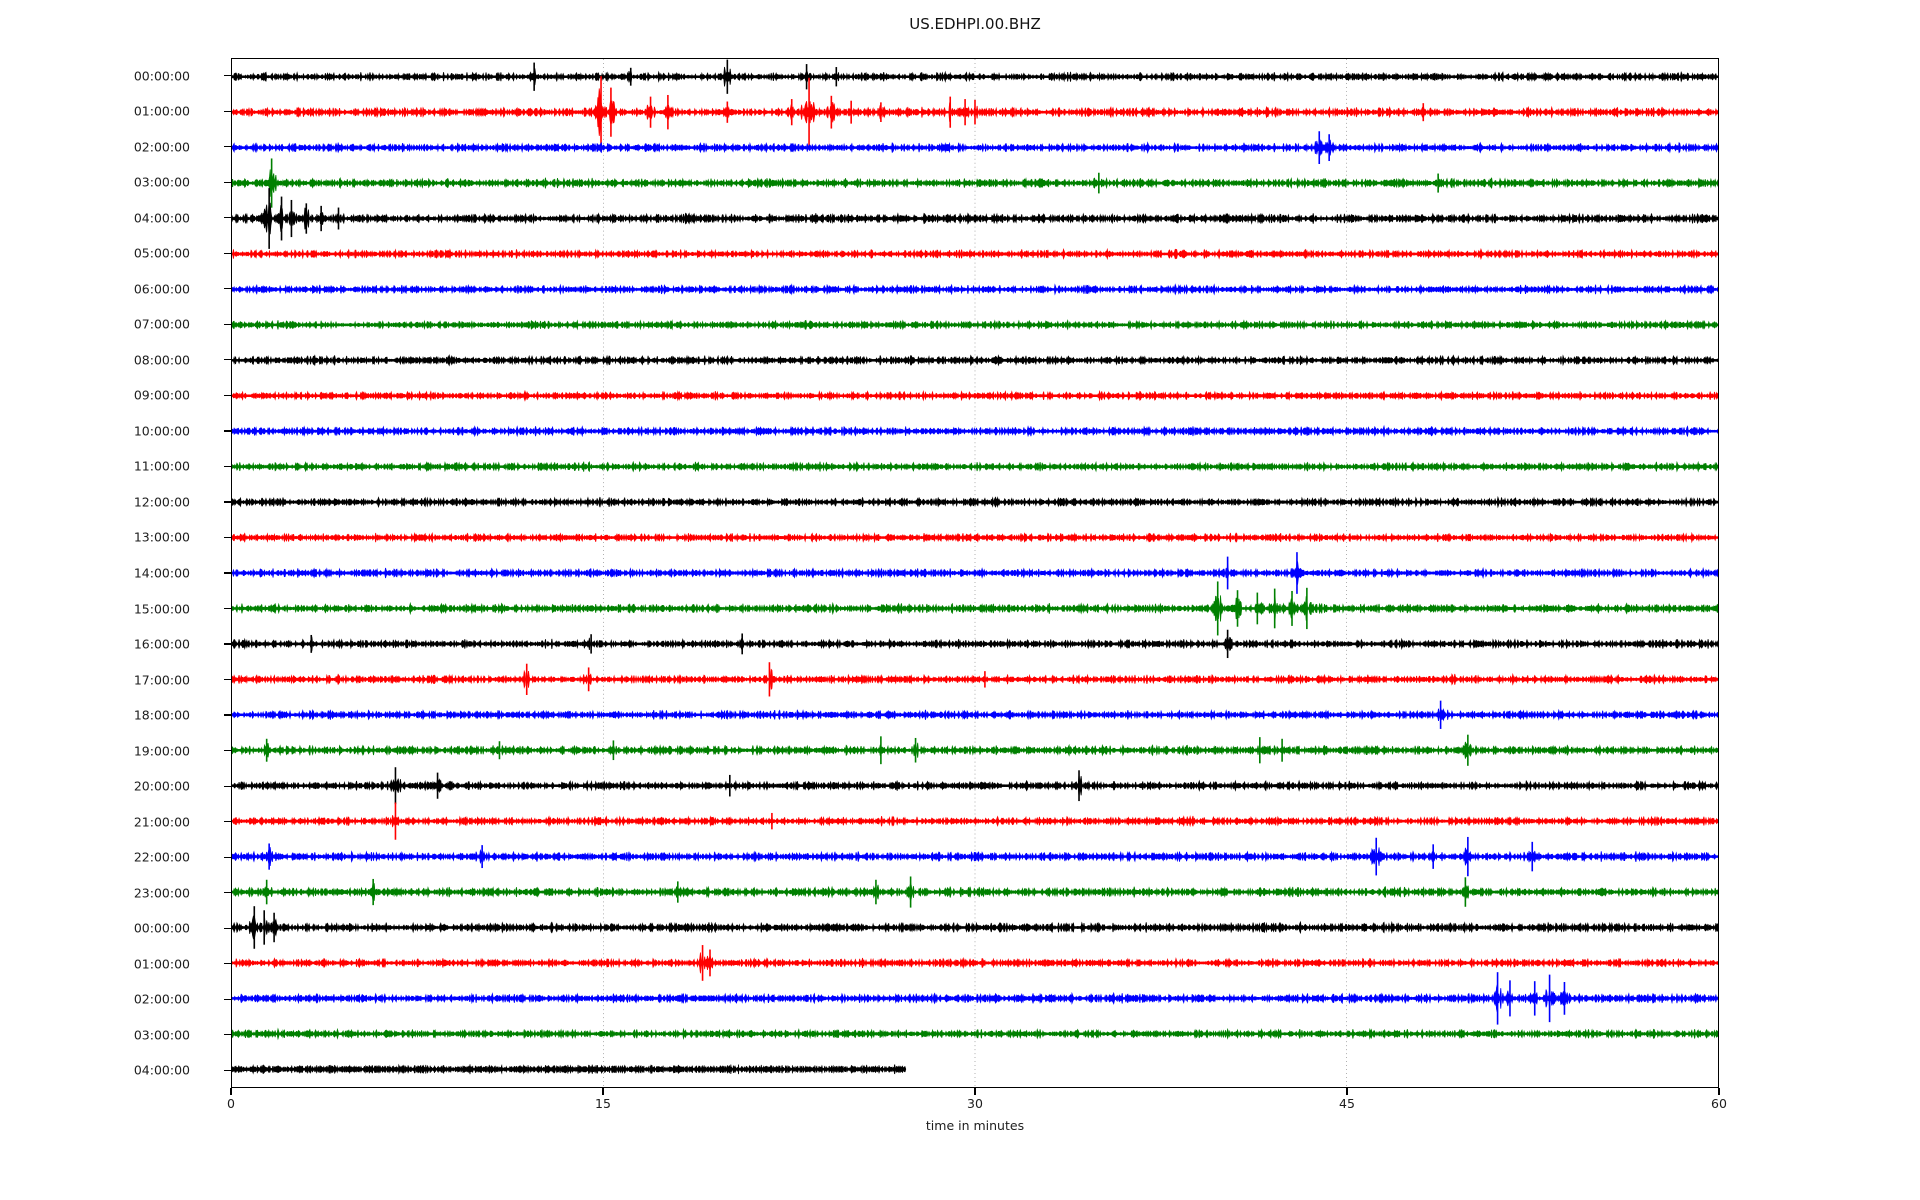 This screenshot has height=1200, width=1920. I want to click on y-axis-tick-label: 11:00:00, so click(161, 466).